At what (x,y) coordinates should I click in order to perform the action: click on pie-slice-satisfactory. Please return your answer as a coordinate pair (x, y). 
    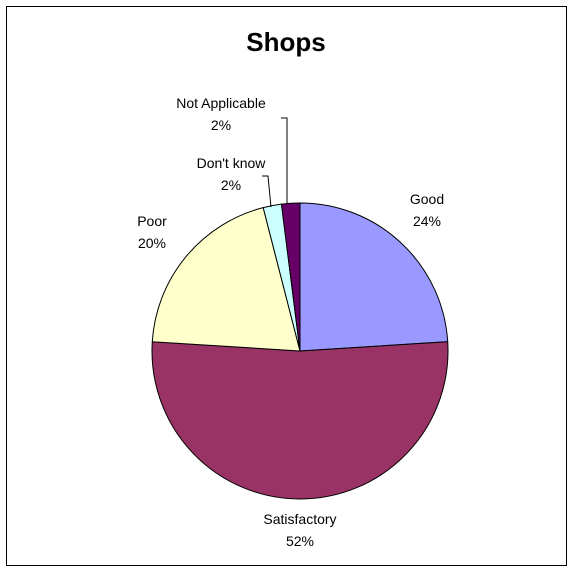
    Looking at the image, I should click on (300, 420).